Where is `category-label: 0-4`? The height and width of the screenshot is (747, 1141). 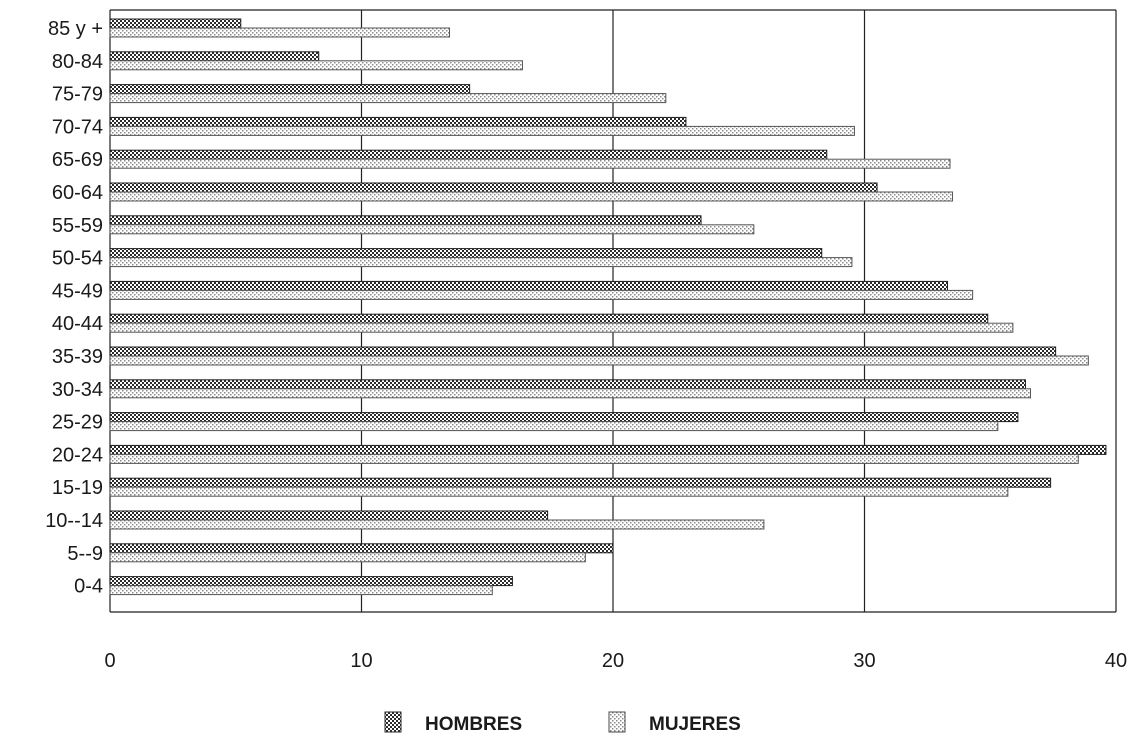
category-label: 0-4 is located at coordinates (88, 587).